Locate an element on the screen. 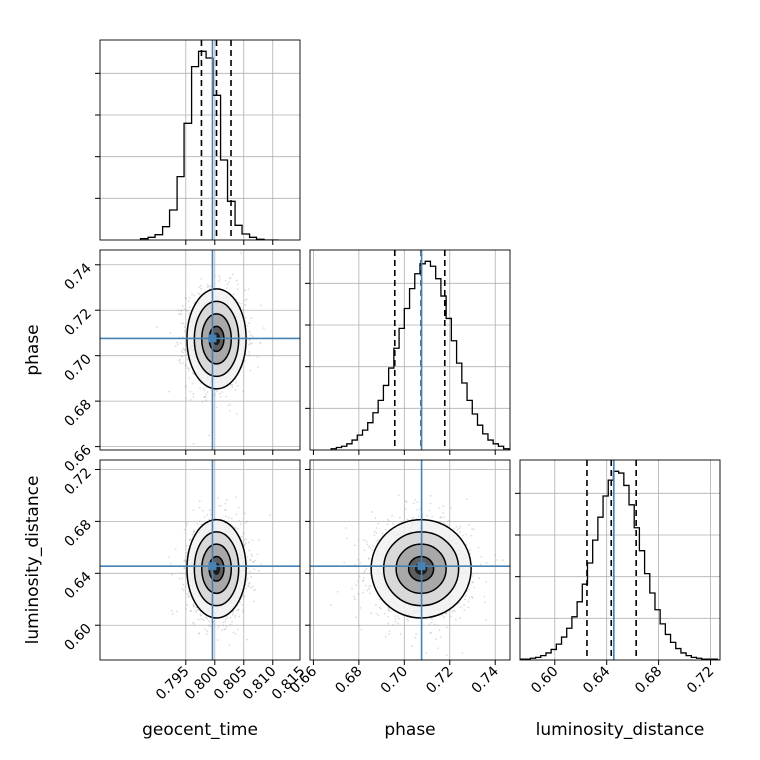 This screenshot has height=760, width=760. histogram-geocent_time is located at coordinates (209, 145).